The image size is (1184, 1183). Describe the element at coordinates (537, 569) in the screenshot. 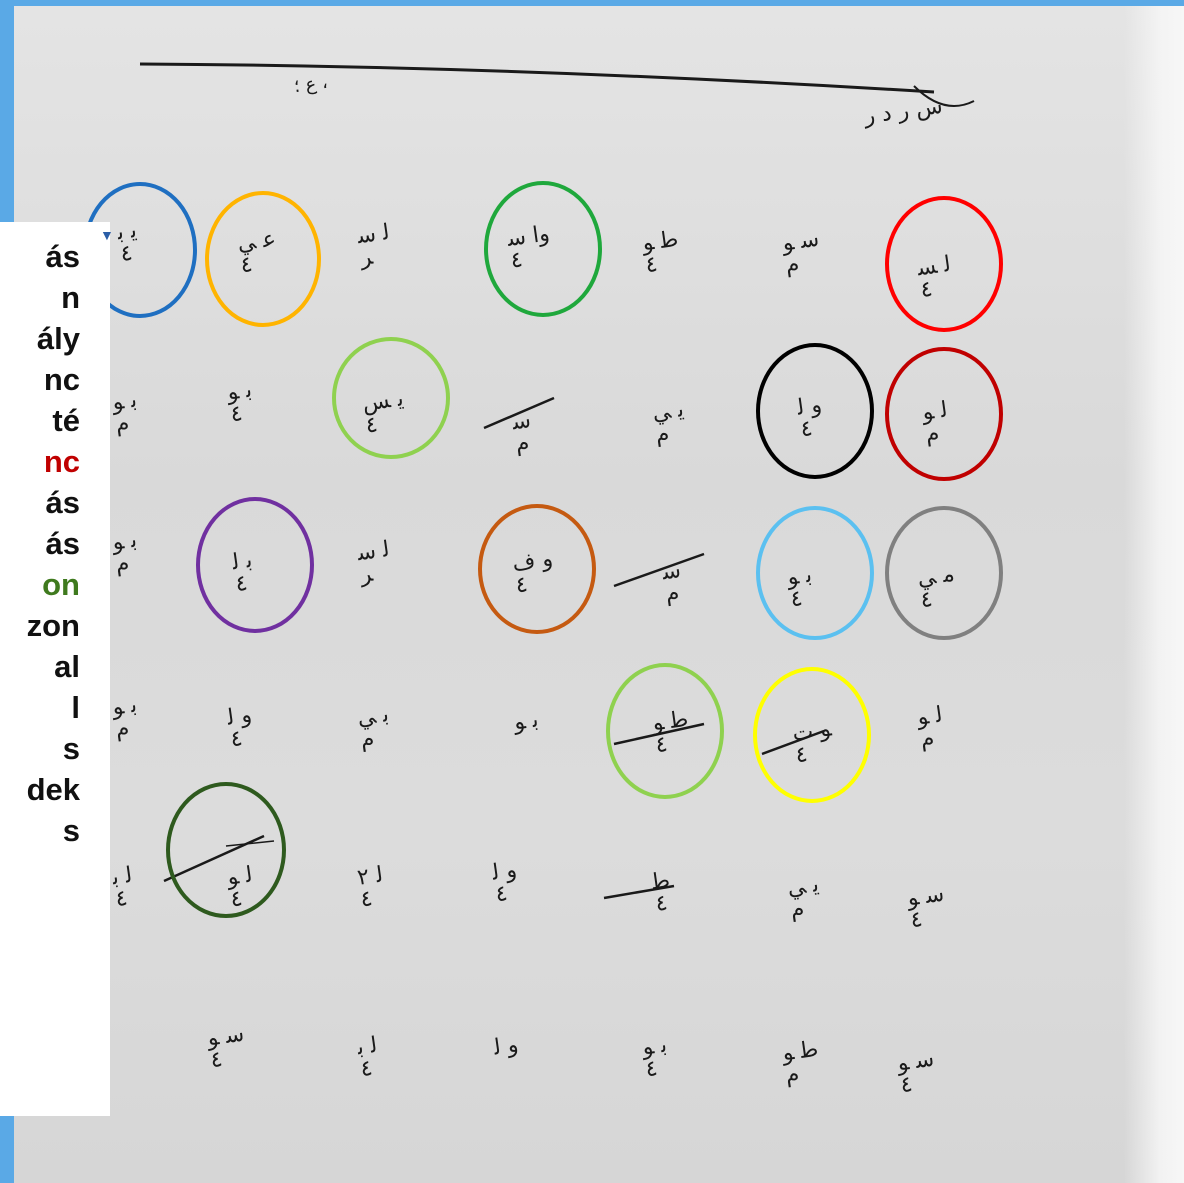

I see `annotation-circle-burnt-orange` at that location.